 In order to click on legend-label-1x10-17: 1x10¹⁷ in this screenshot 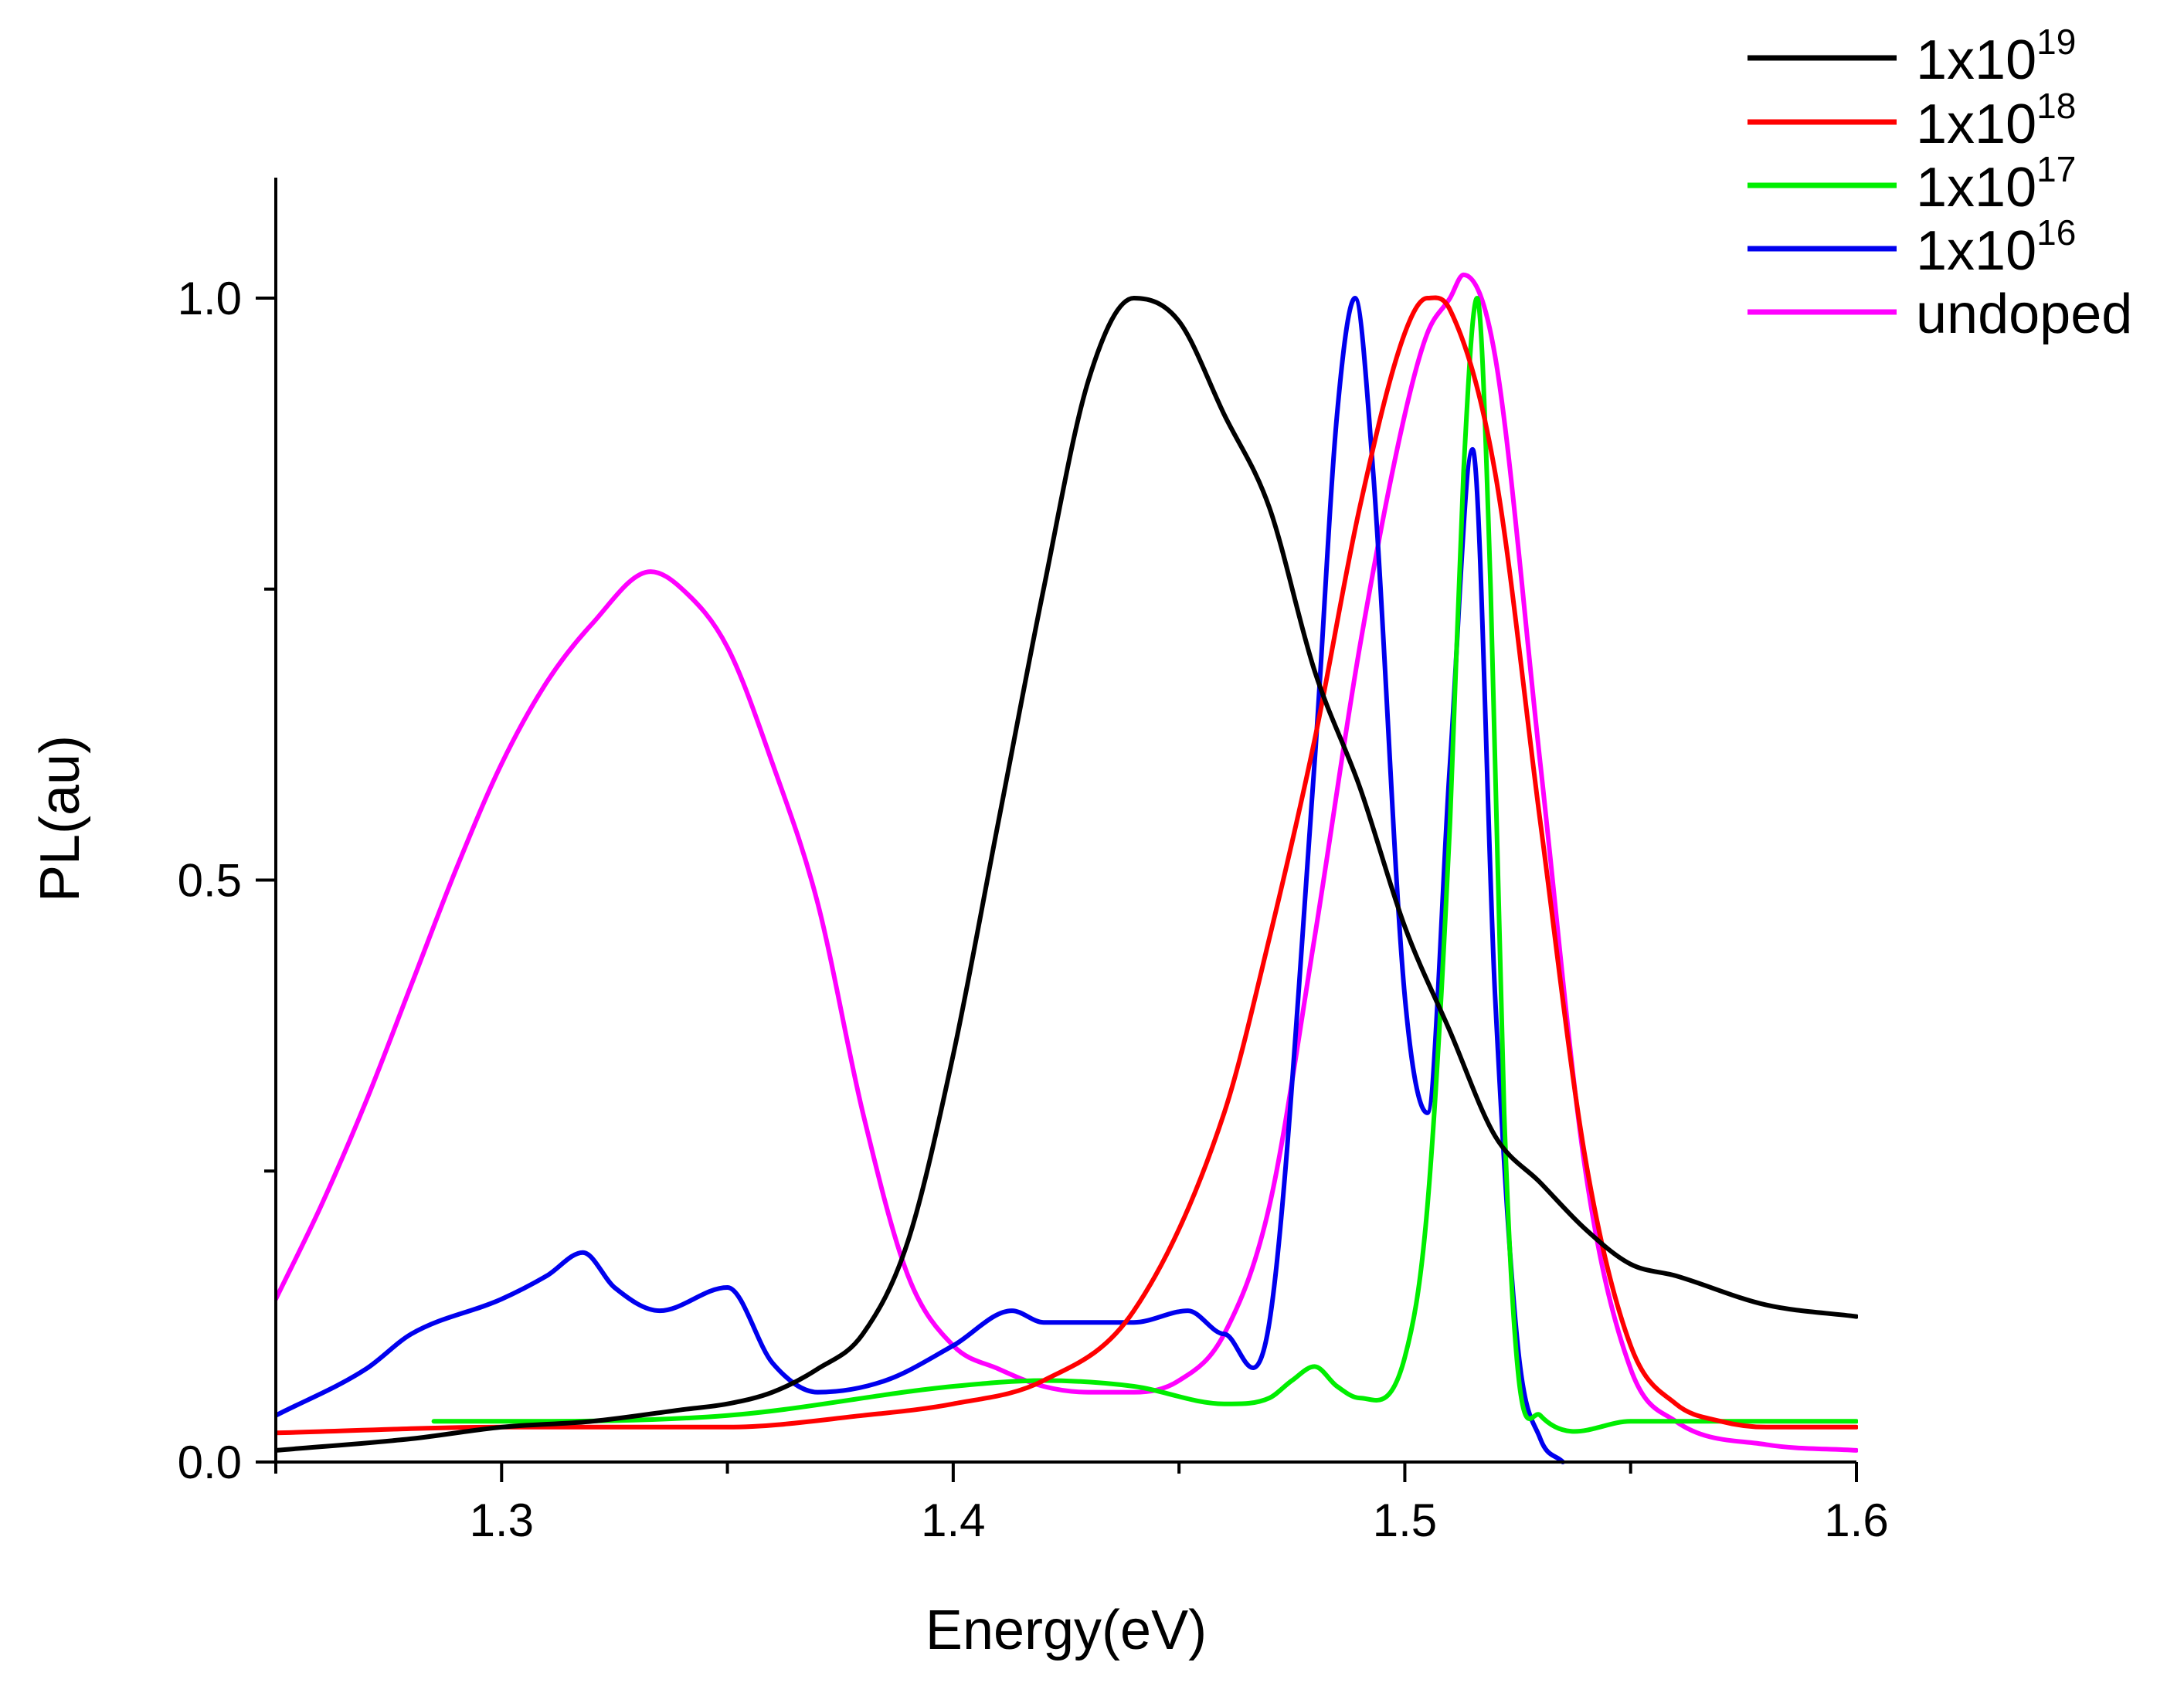, I will do `click(1996, 184)`.